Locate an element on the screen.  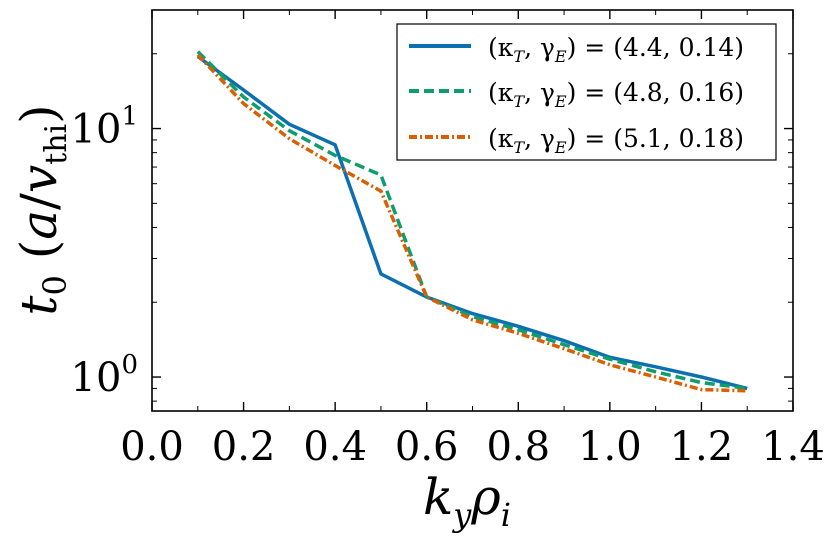
x-tick-label: 1.2 is located at coordinates (702, 447).